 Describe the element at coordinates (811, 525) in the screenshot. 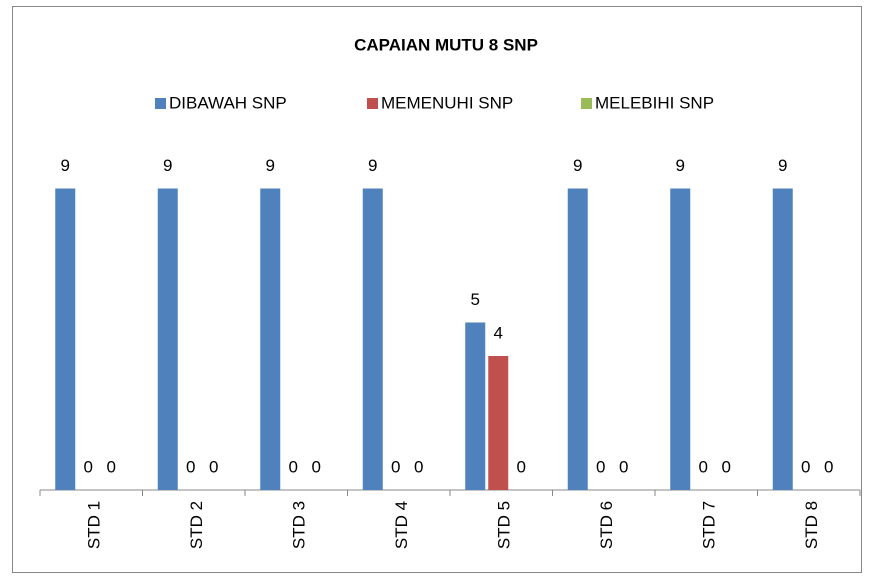

I see `x-tick-label: STD 8` at that location.